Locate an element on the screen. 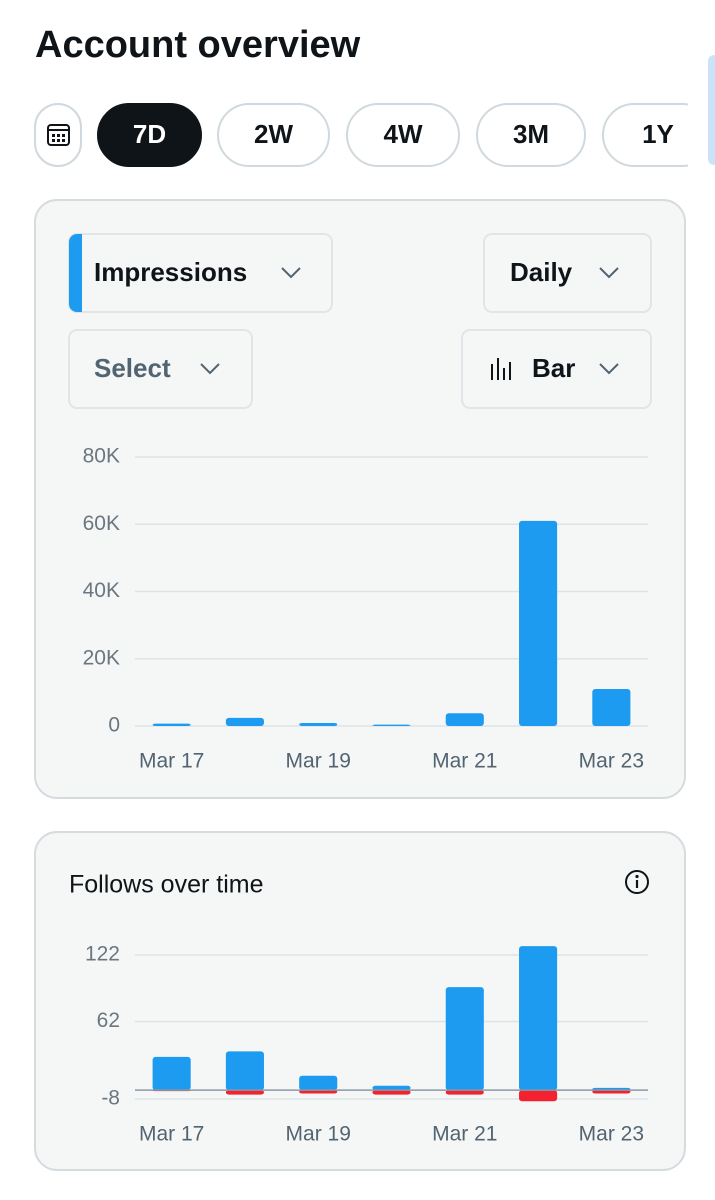 Image resolution: width=715 pixels, height=1200 pixels. y-tick-label: 20K is located at coordinates (101, 657).